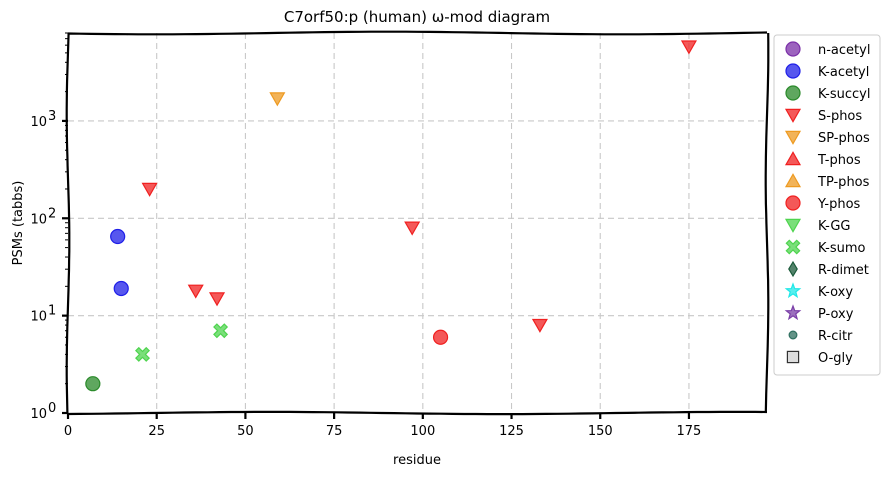 The image size is (887, 477). What do you see at coordinates (417, 460) in the screenshot?
I see `x-axis-label: residue` at bounding box center [417, 460].